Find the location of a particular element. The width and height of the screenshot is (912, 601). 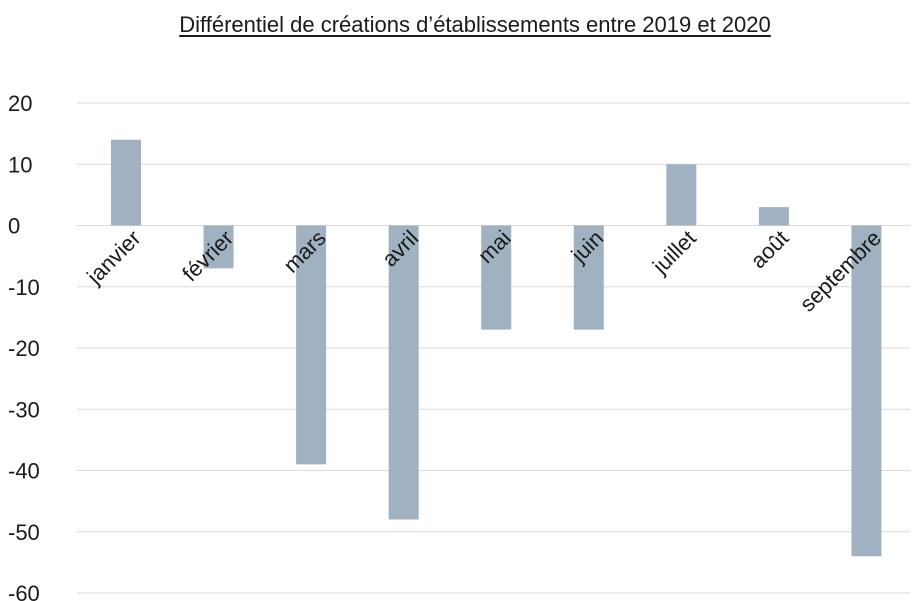

bar-juillet is located at coordinates (681, 195).